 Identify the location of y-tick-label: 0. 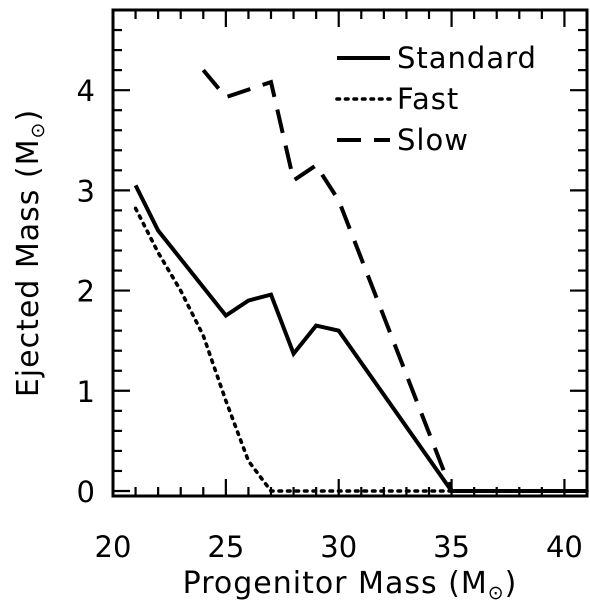
(86, 492).